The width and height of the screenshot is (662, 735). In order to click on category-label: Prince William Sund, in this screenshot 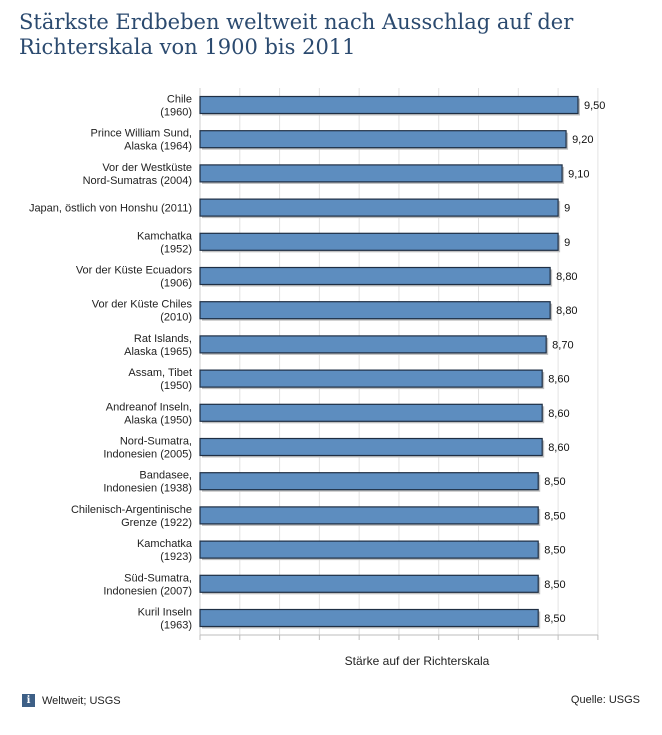, I will do `click(141, 134)`.